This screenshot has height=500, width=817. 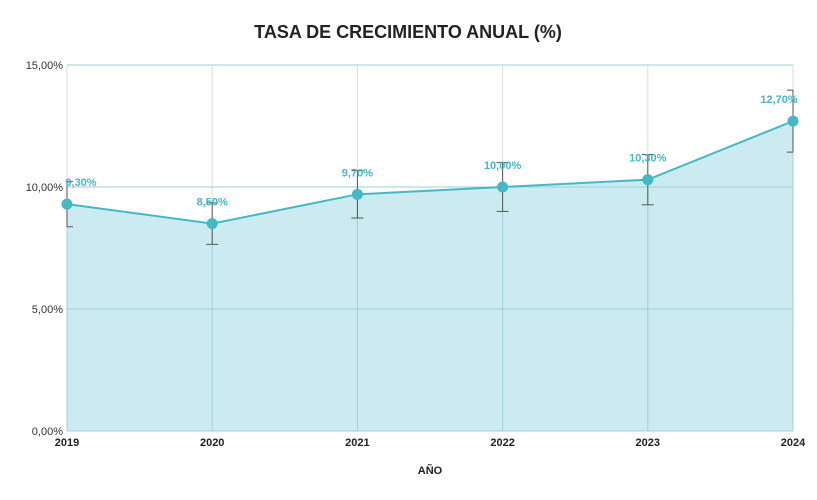 I want to click on x-tick-label: 2020, so click(x=212, y=443).